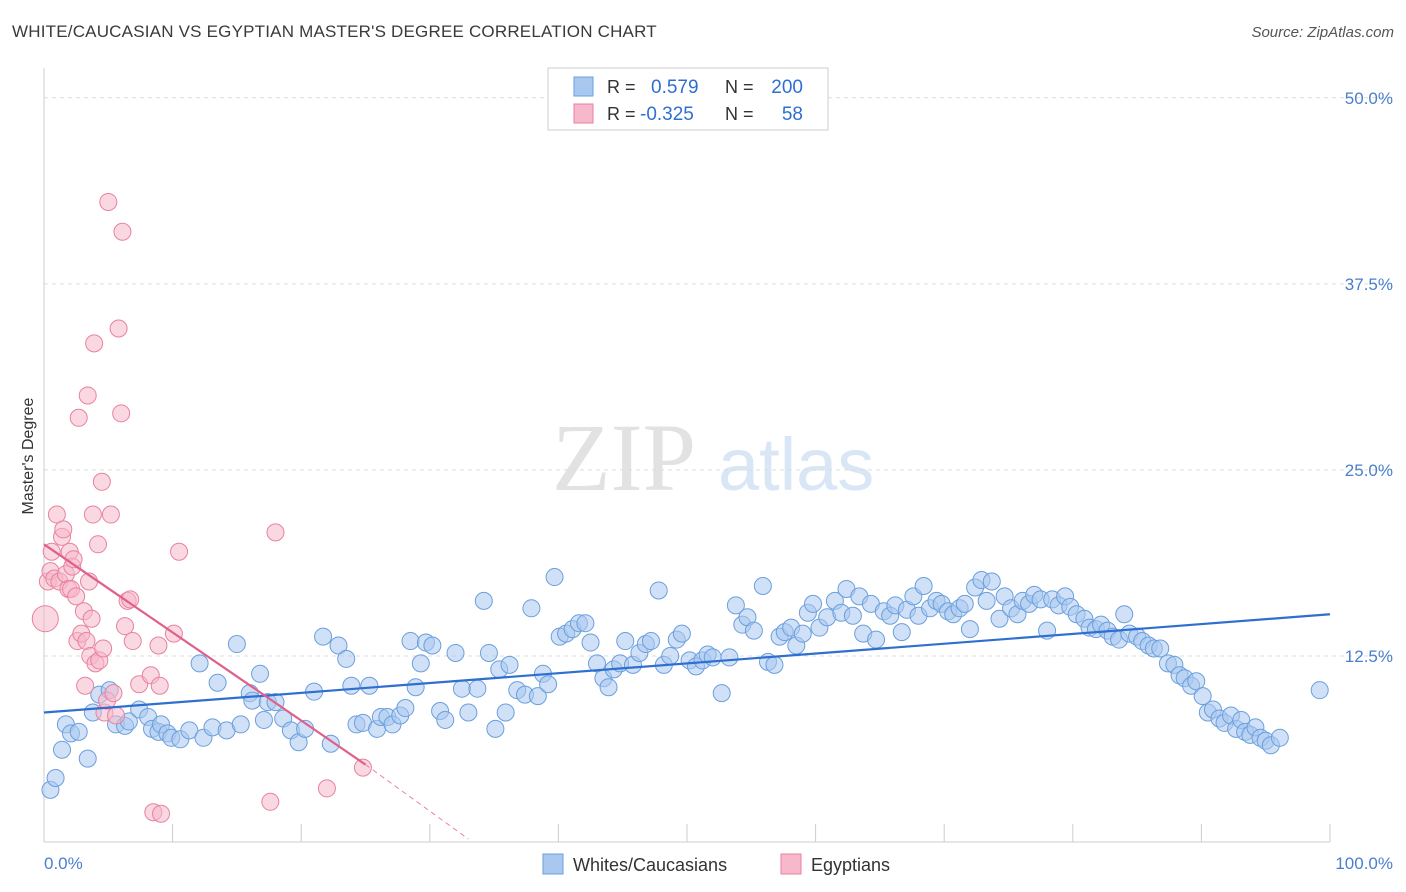  Describe the element at coordinates (675, 87) in the screenshot. I see `stats-r-value: 0.579` at that location.